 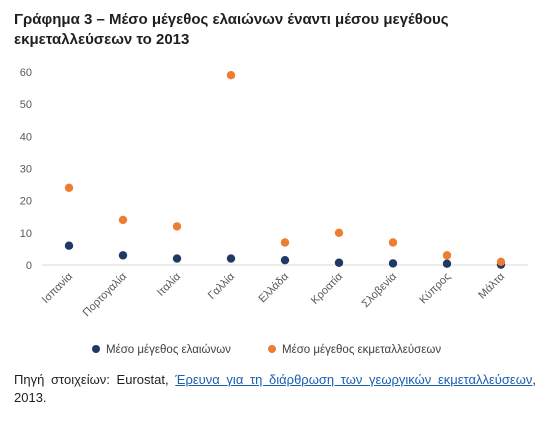 I want to click on x-tick-label: Κύπρος, so click(x=435, y=289).